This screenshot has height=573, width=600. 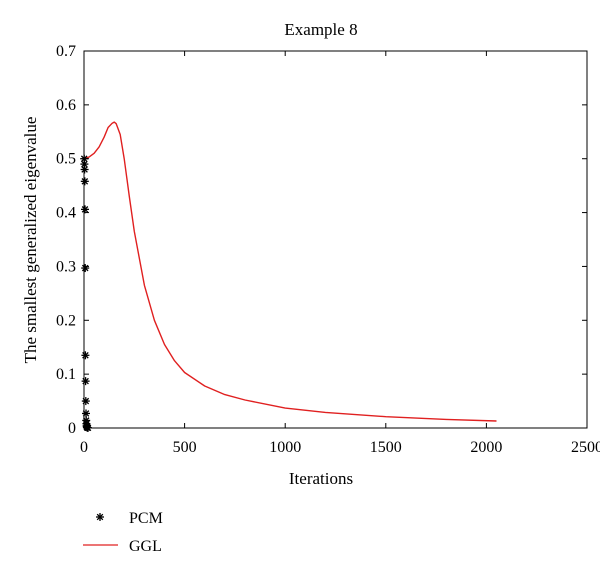 I want to click on x-tick-label: 500, so click(x=185, y=447).